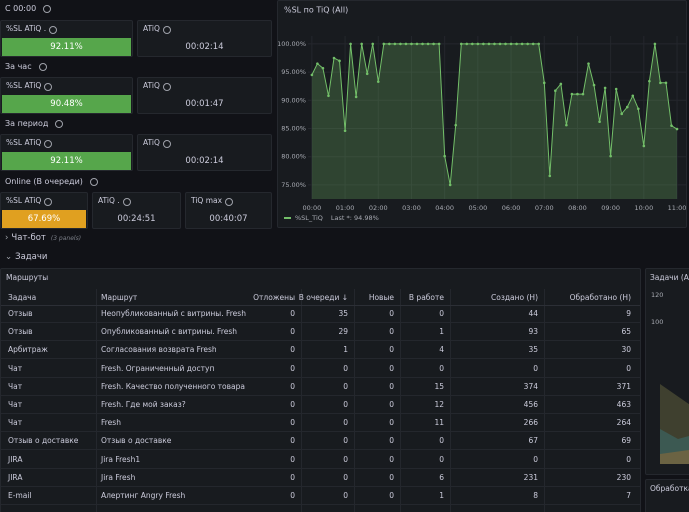 This screenshot has width=689, height=512. What do you see at coordinates (623, 423) in the screenshot?
I see `table-cell: 264` at bounding box center [623, 423].